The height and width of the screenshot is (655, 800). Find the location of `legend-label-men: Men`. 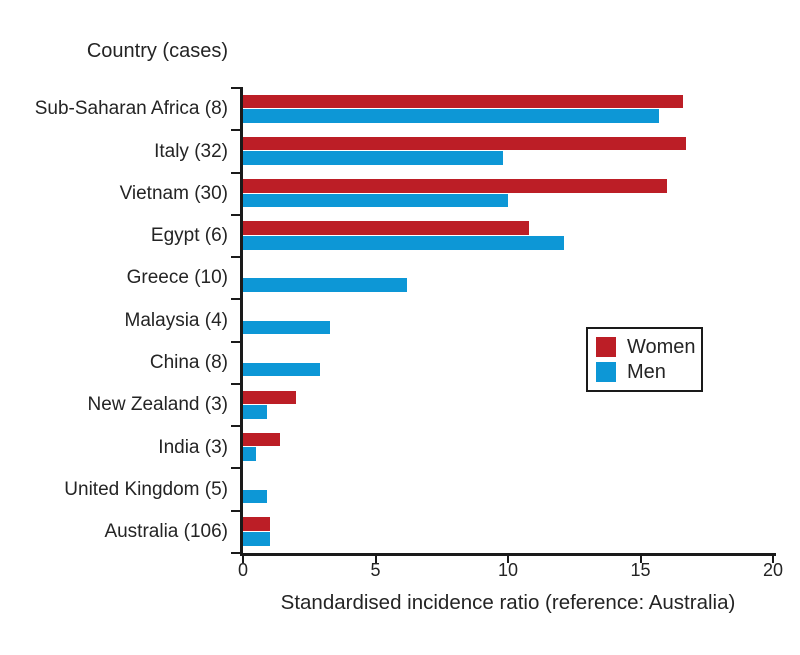

legend-label-men: Men is located at coordinates (646, 372).